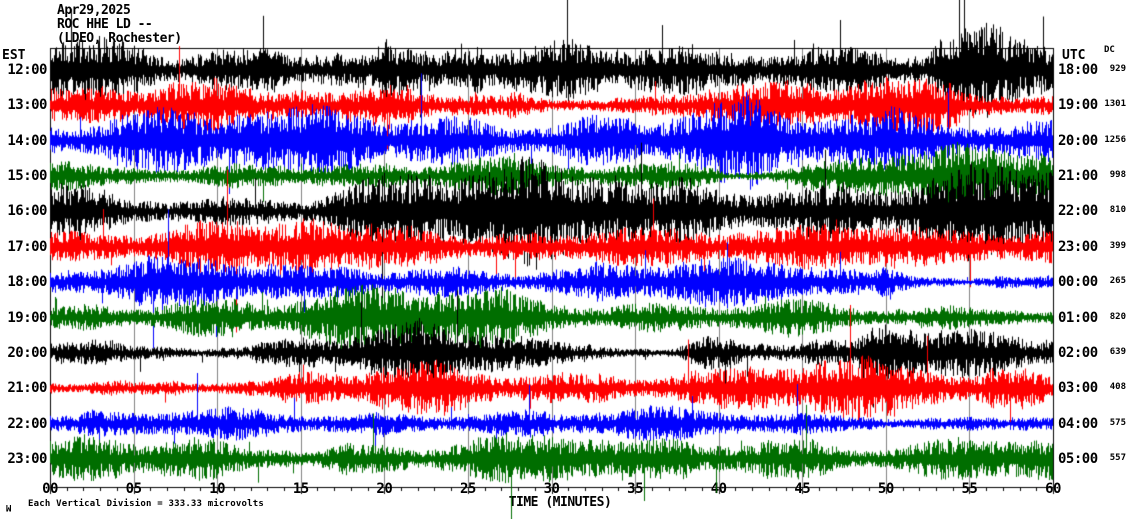  I want to click on dc-value-label: 1301, so click(1115, 104).